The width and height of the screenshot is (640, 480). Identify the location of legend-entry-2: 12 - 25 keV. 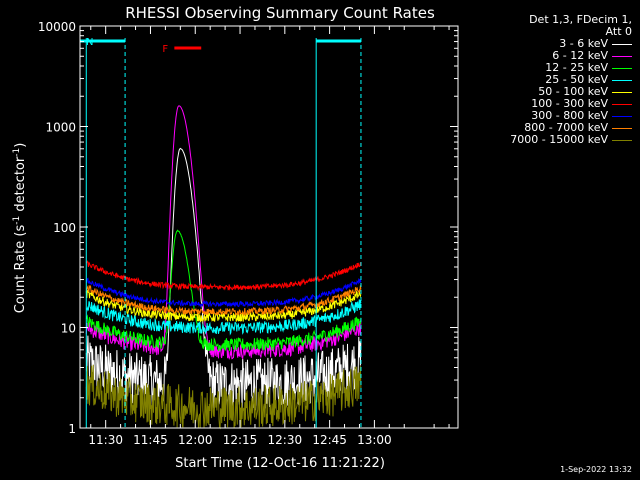
(557, 68).